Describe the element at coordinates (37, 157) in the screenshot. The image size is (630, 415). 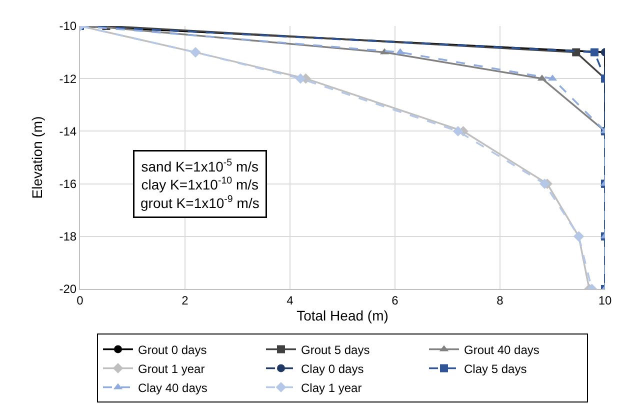
I see `y-axis-title: Elevation (m)` at that location.